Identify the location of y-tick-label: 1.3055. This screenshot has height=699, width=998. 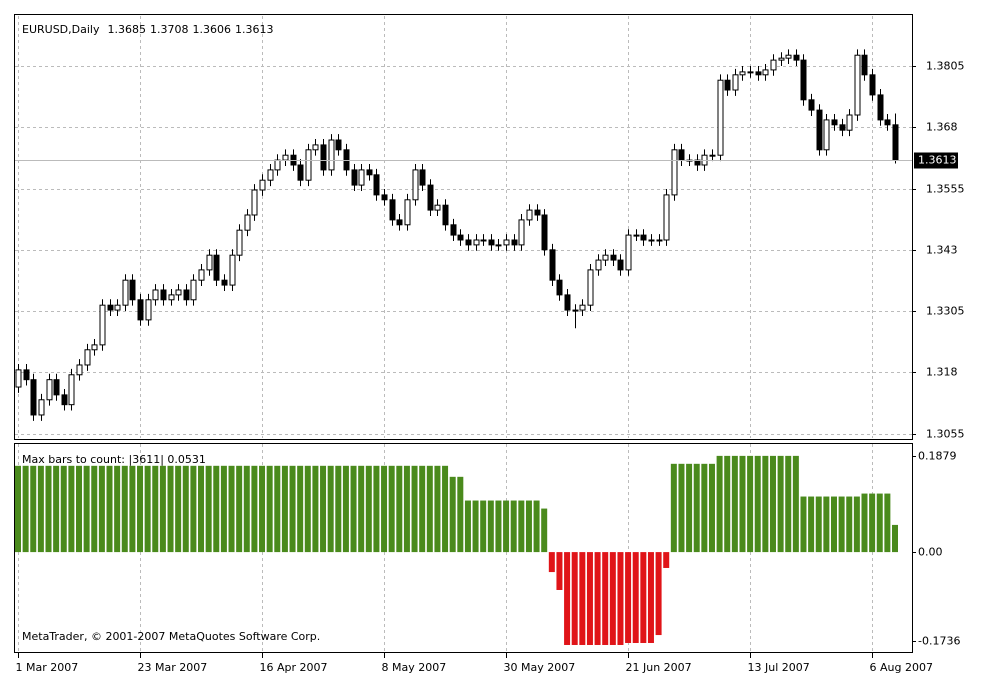
(945, 434).